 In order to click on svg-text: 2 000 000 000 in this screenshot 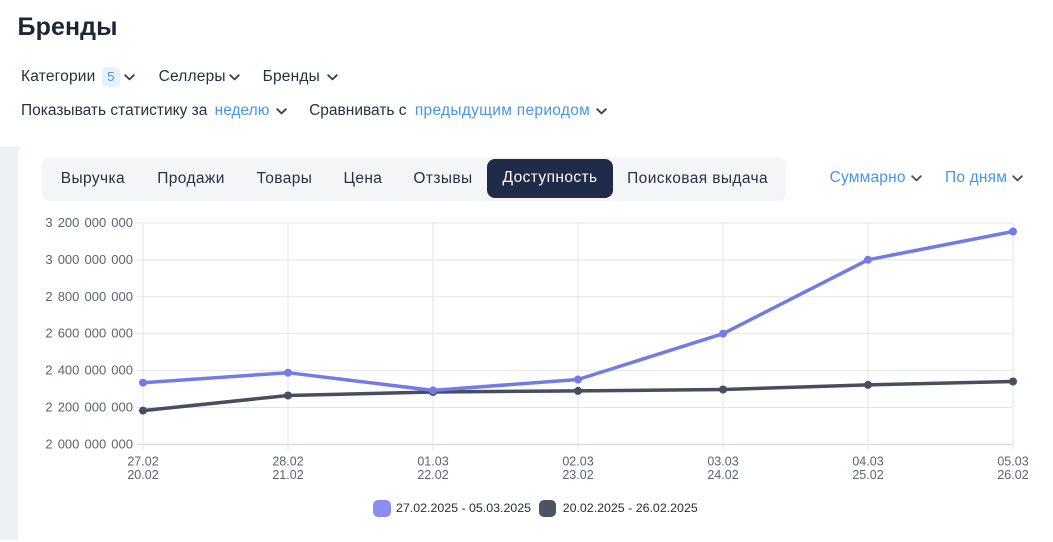, I will do `click(89, 443)`.